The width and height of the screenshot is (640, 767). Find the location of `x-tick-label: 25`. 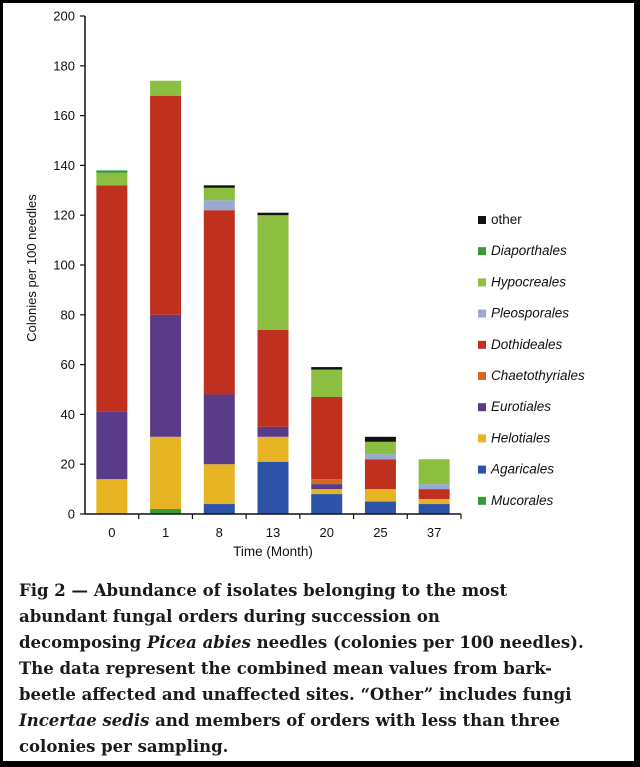

x-tick-label: 25 is located at coordinates (380, 532).